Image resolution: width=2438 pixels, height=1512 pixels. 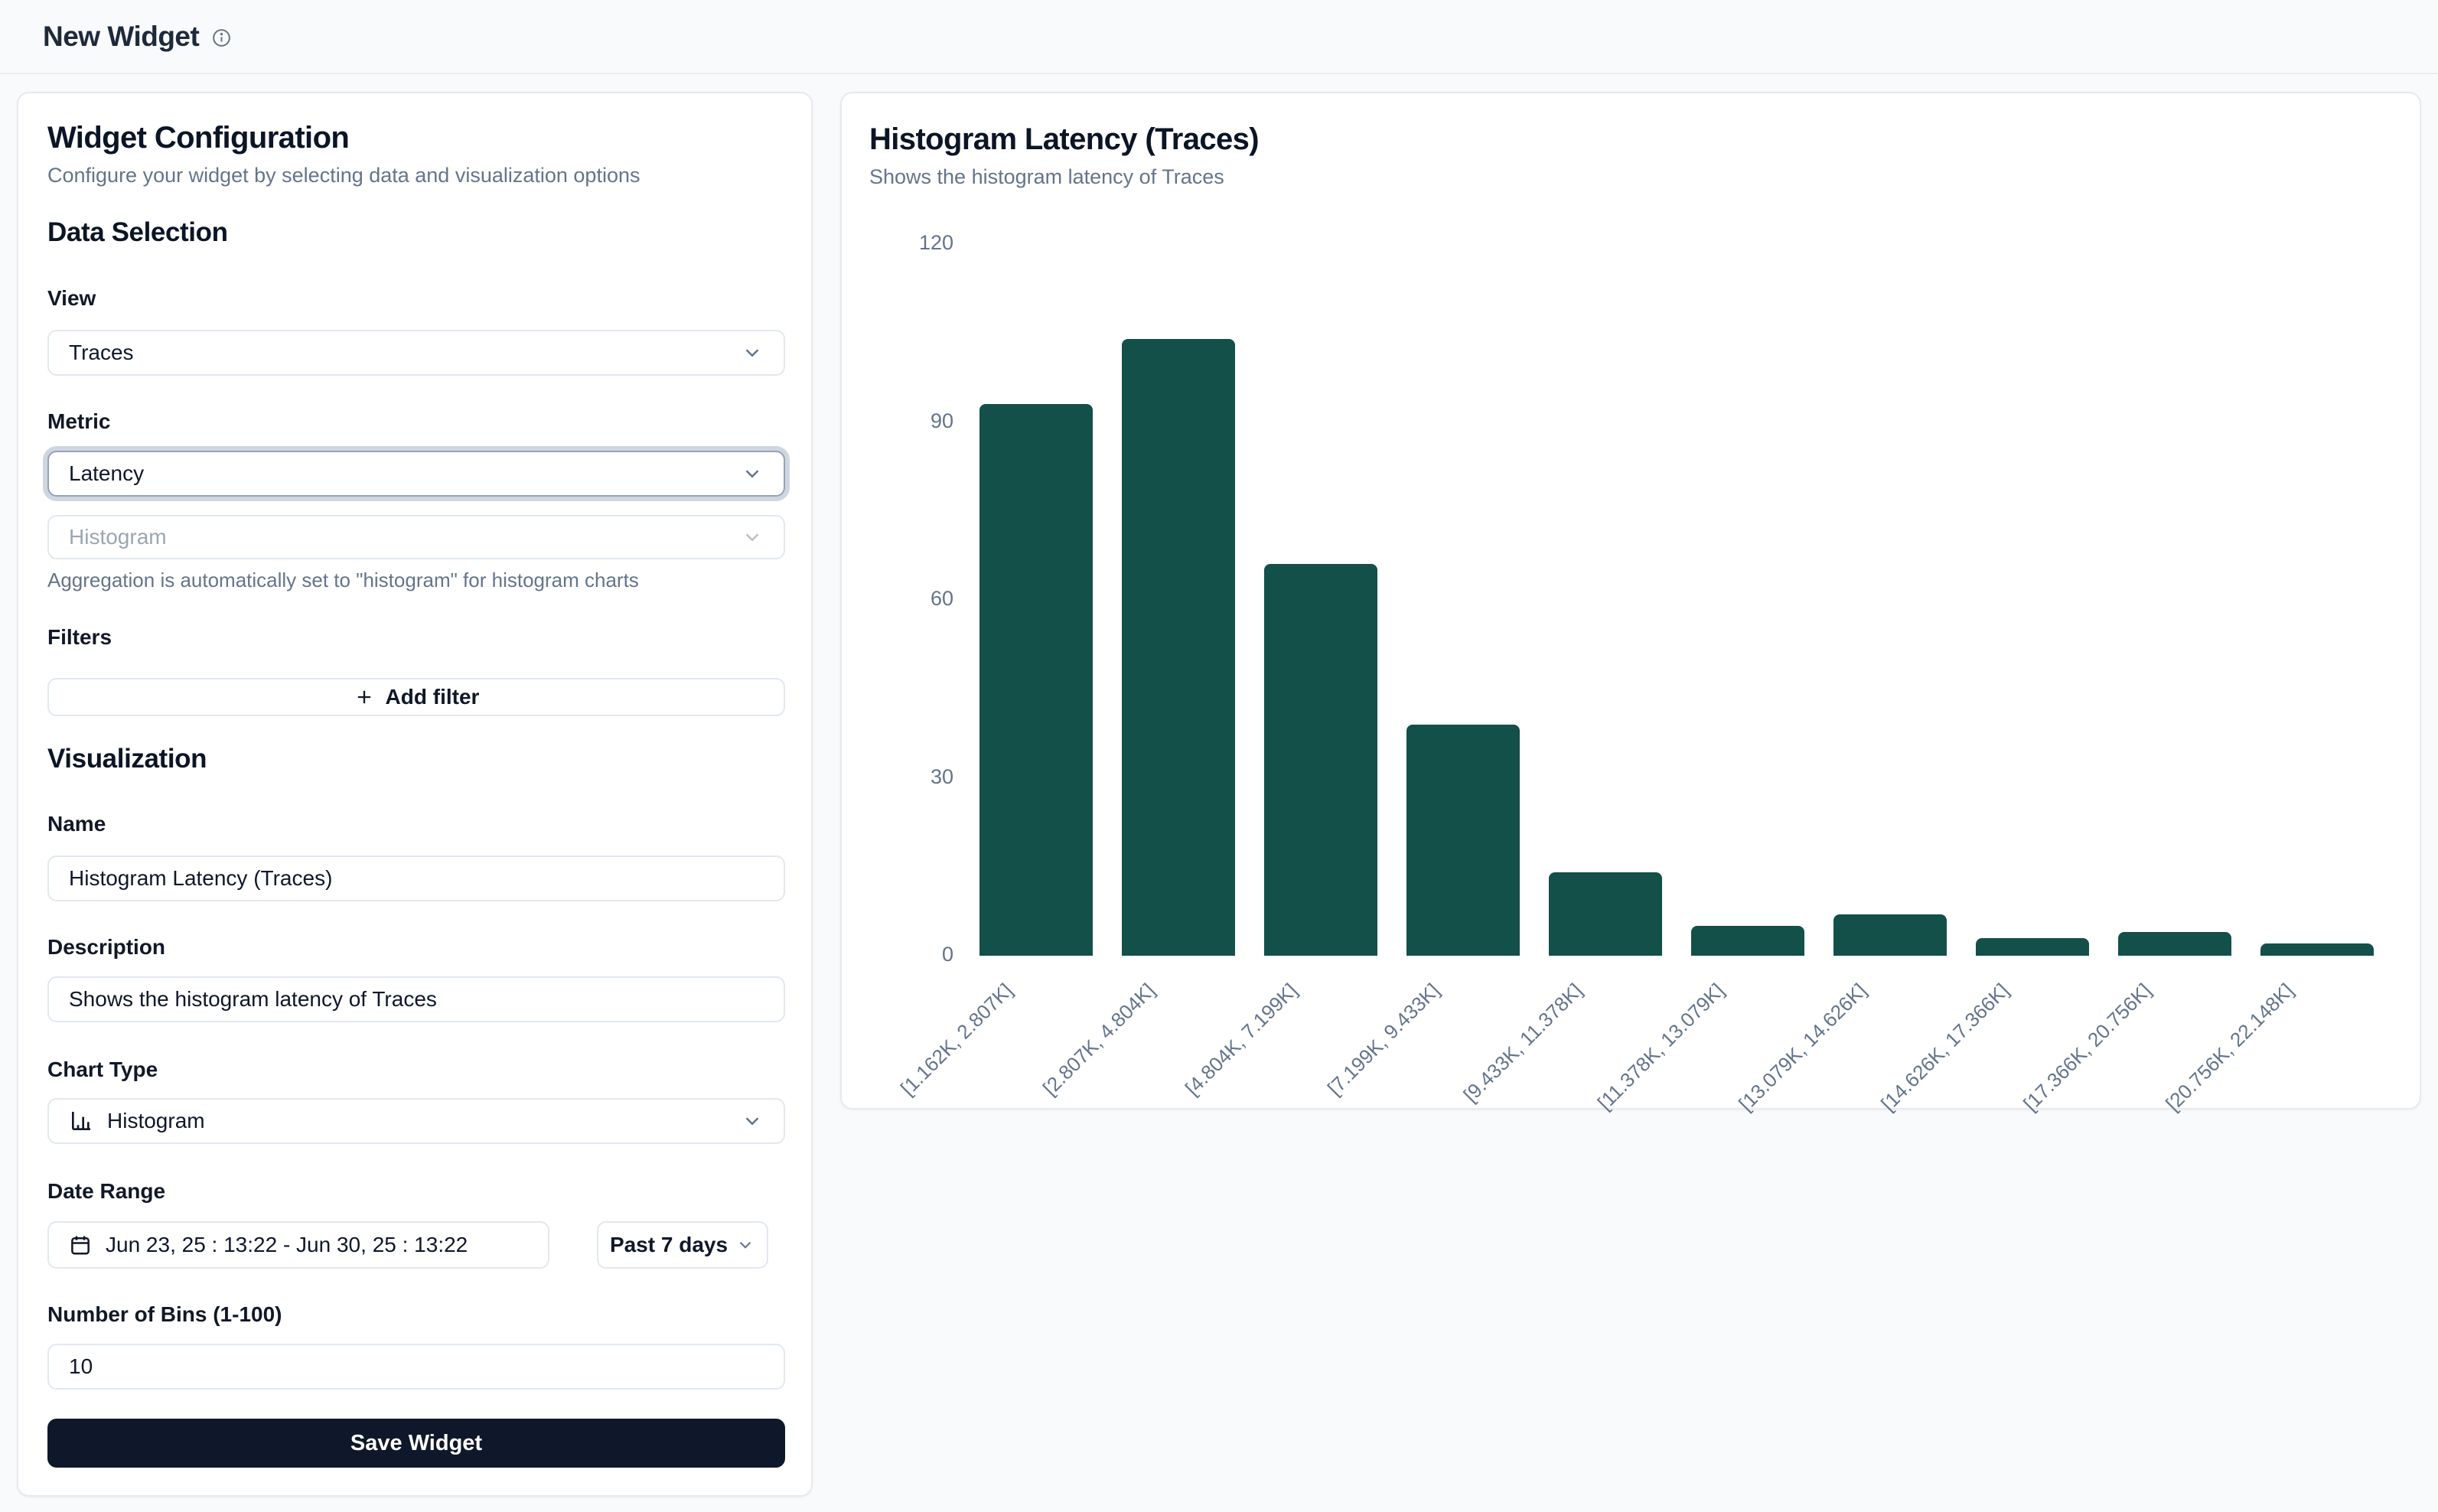 What do you see at coordinates (957, 1039) in the screenshot?
I see `x-axis-bin-label: [1.162K, 2.807K]` at bounding box center [957, 1039].